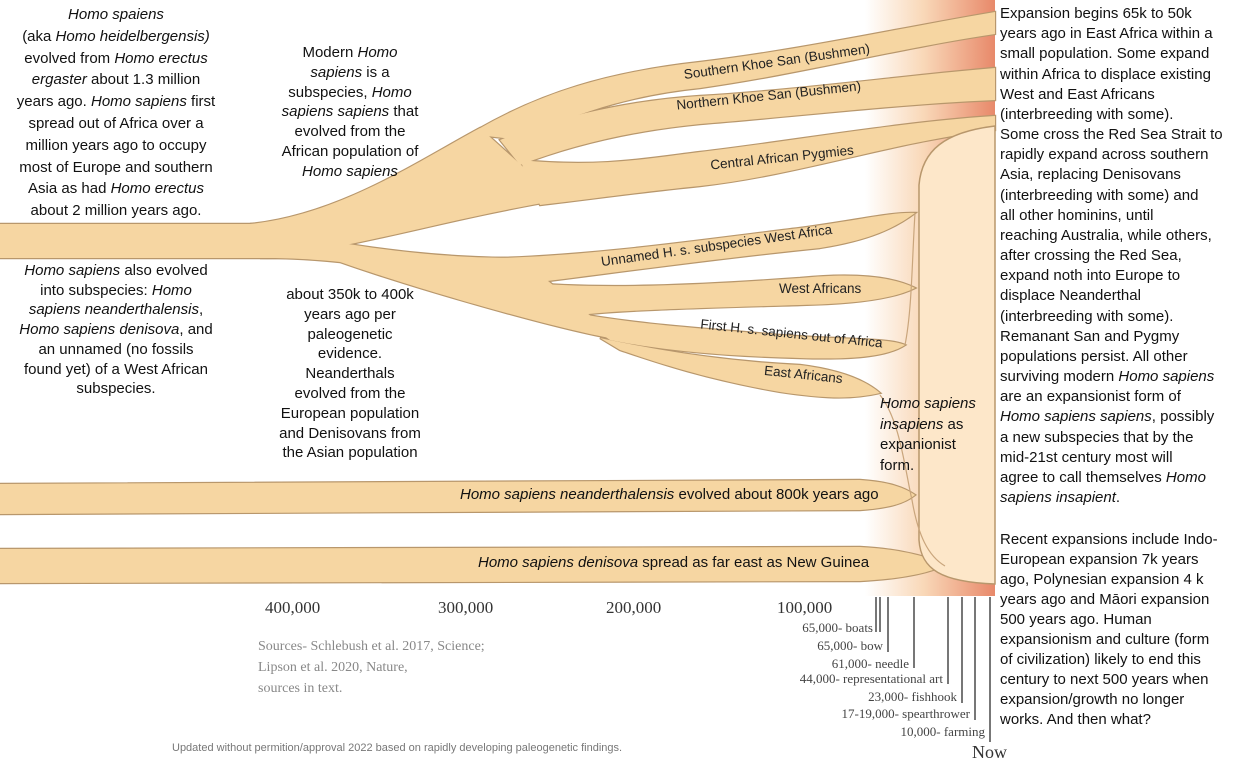 This screenshot has width=1234, height=763. I want to click on insapiens-region, so click(957, 355).